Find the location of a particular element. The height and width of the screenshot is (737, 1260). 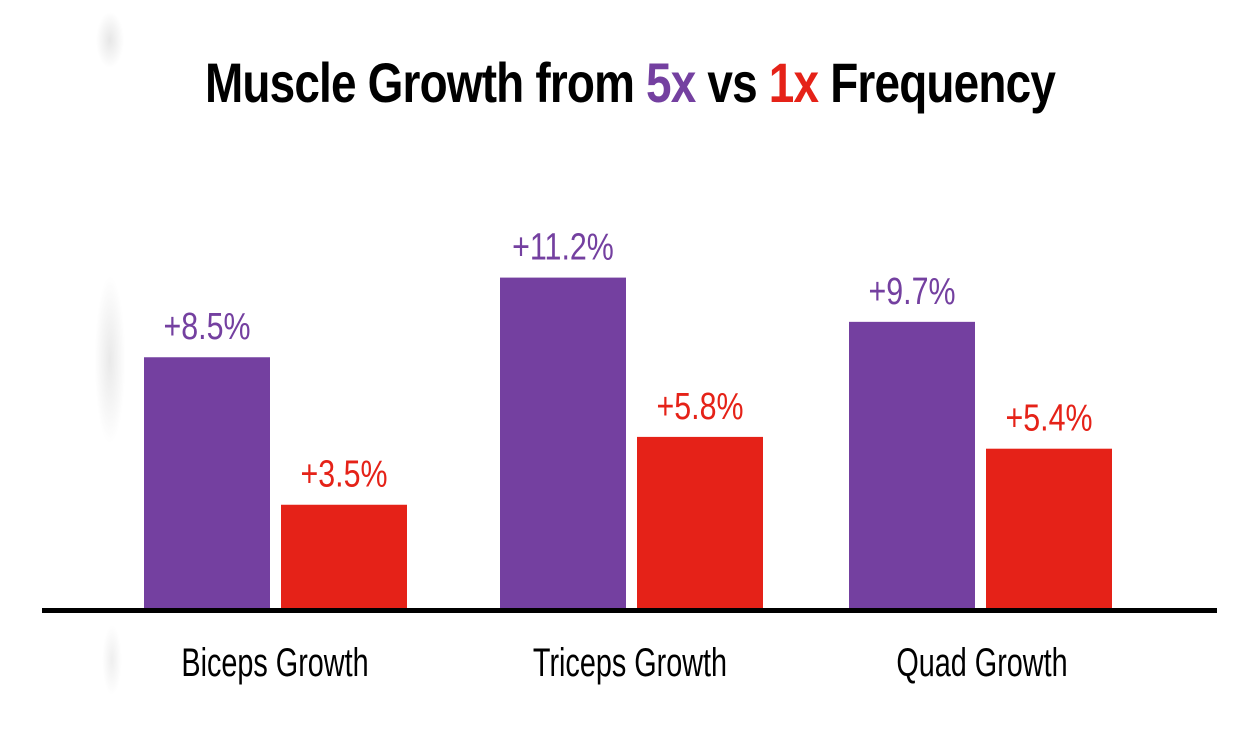

title-prefix: Muscle Growth from is located at coordinates (425, 82).